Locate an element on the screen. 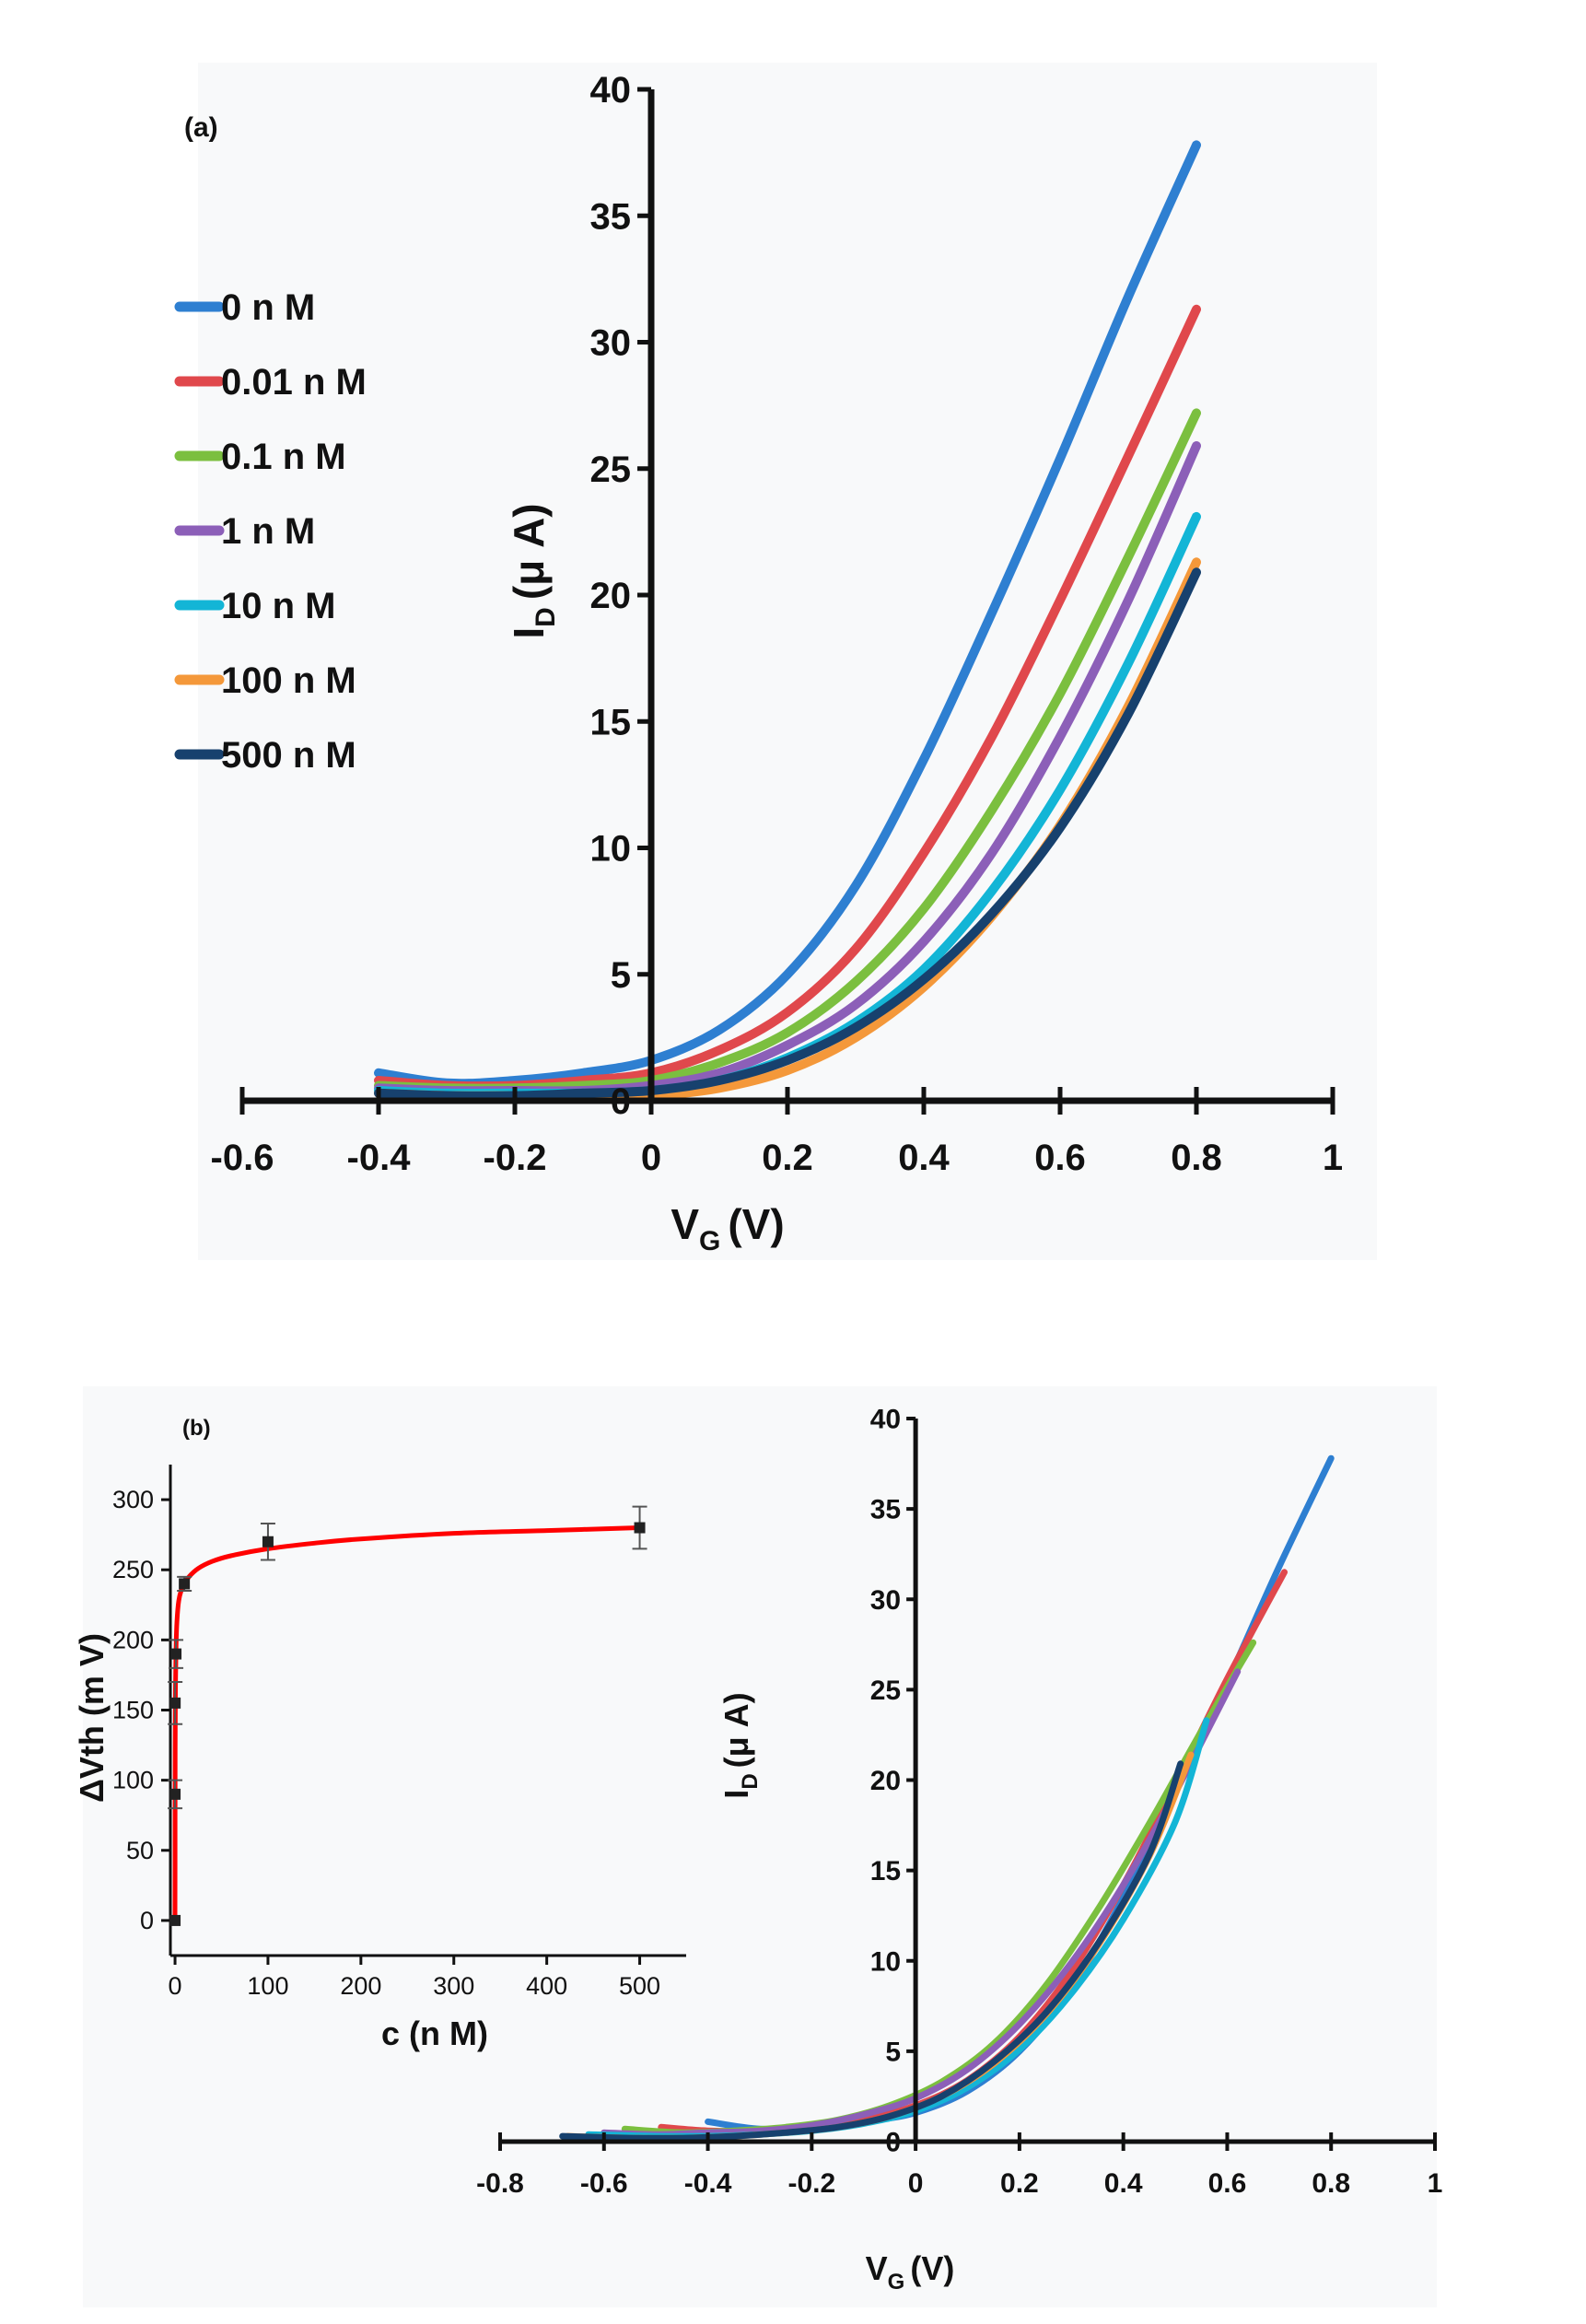 The height and width of the screenshot is (2324, 1586). x-tick-label-a-8: 1 is located at coordinates (1333, 1158).